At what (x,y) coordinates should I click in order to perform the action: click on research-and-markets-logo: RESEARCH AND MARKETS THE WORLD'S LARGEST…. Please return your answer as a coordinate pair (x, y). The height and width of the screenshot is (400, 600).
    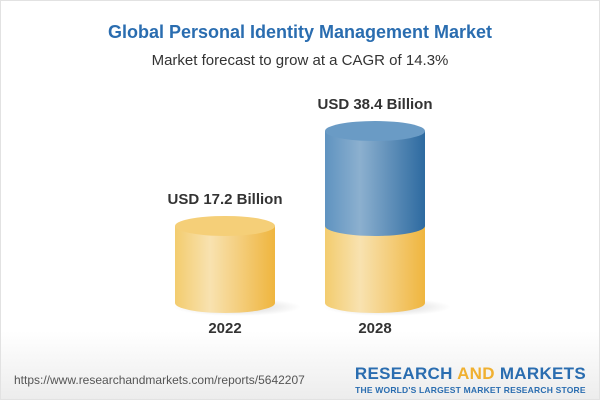
    Looking at the image, I should click on (470, 379).